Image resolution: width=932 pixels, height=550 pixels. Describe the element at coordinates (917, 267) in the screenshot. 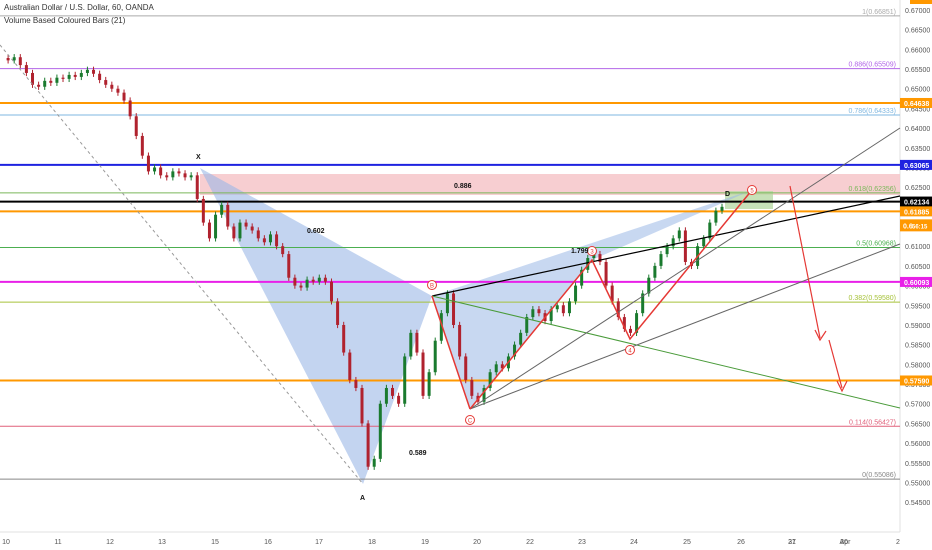

I see `y-tick-label: 0.60500` at that location.